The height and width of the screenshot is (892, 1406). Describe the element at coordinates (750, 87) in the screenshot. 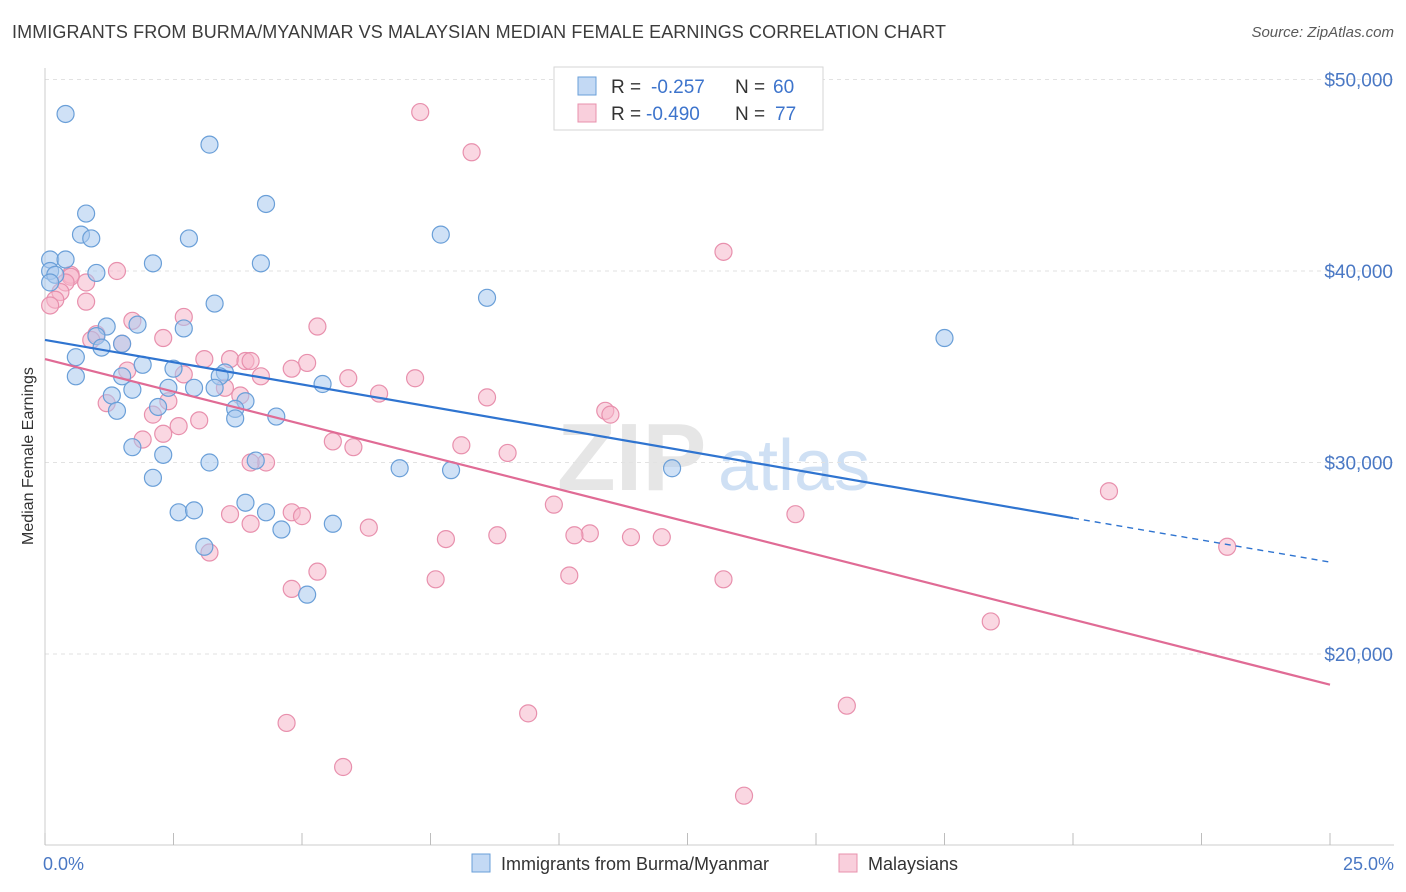

I see `legend-blue-n-label: N =` at that location.